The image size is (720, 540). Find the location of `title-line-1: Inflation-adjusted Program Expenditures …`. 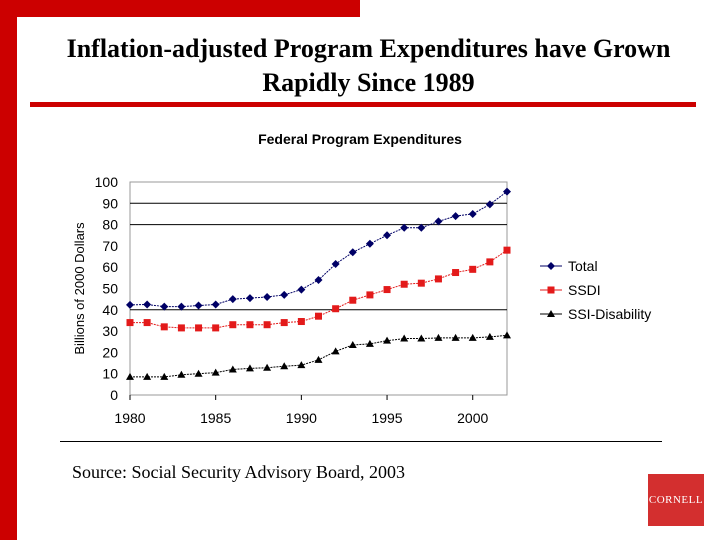

title-line-1: Inflation-adjusted Program Expenditures … is located at coordinates (368, 48).